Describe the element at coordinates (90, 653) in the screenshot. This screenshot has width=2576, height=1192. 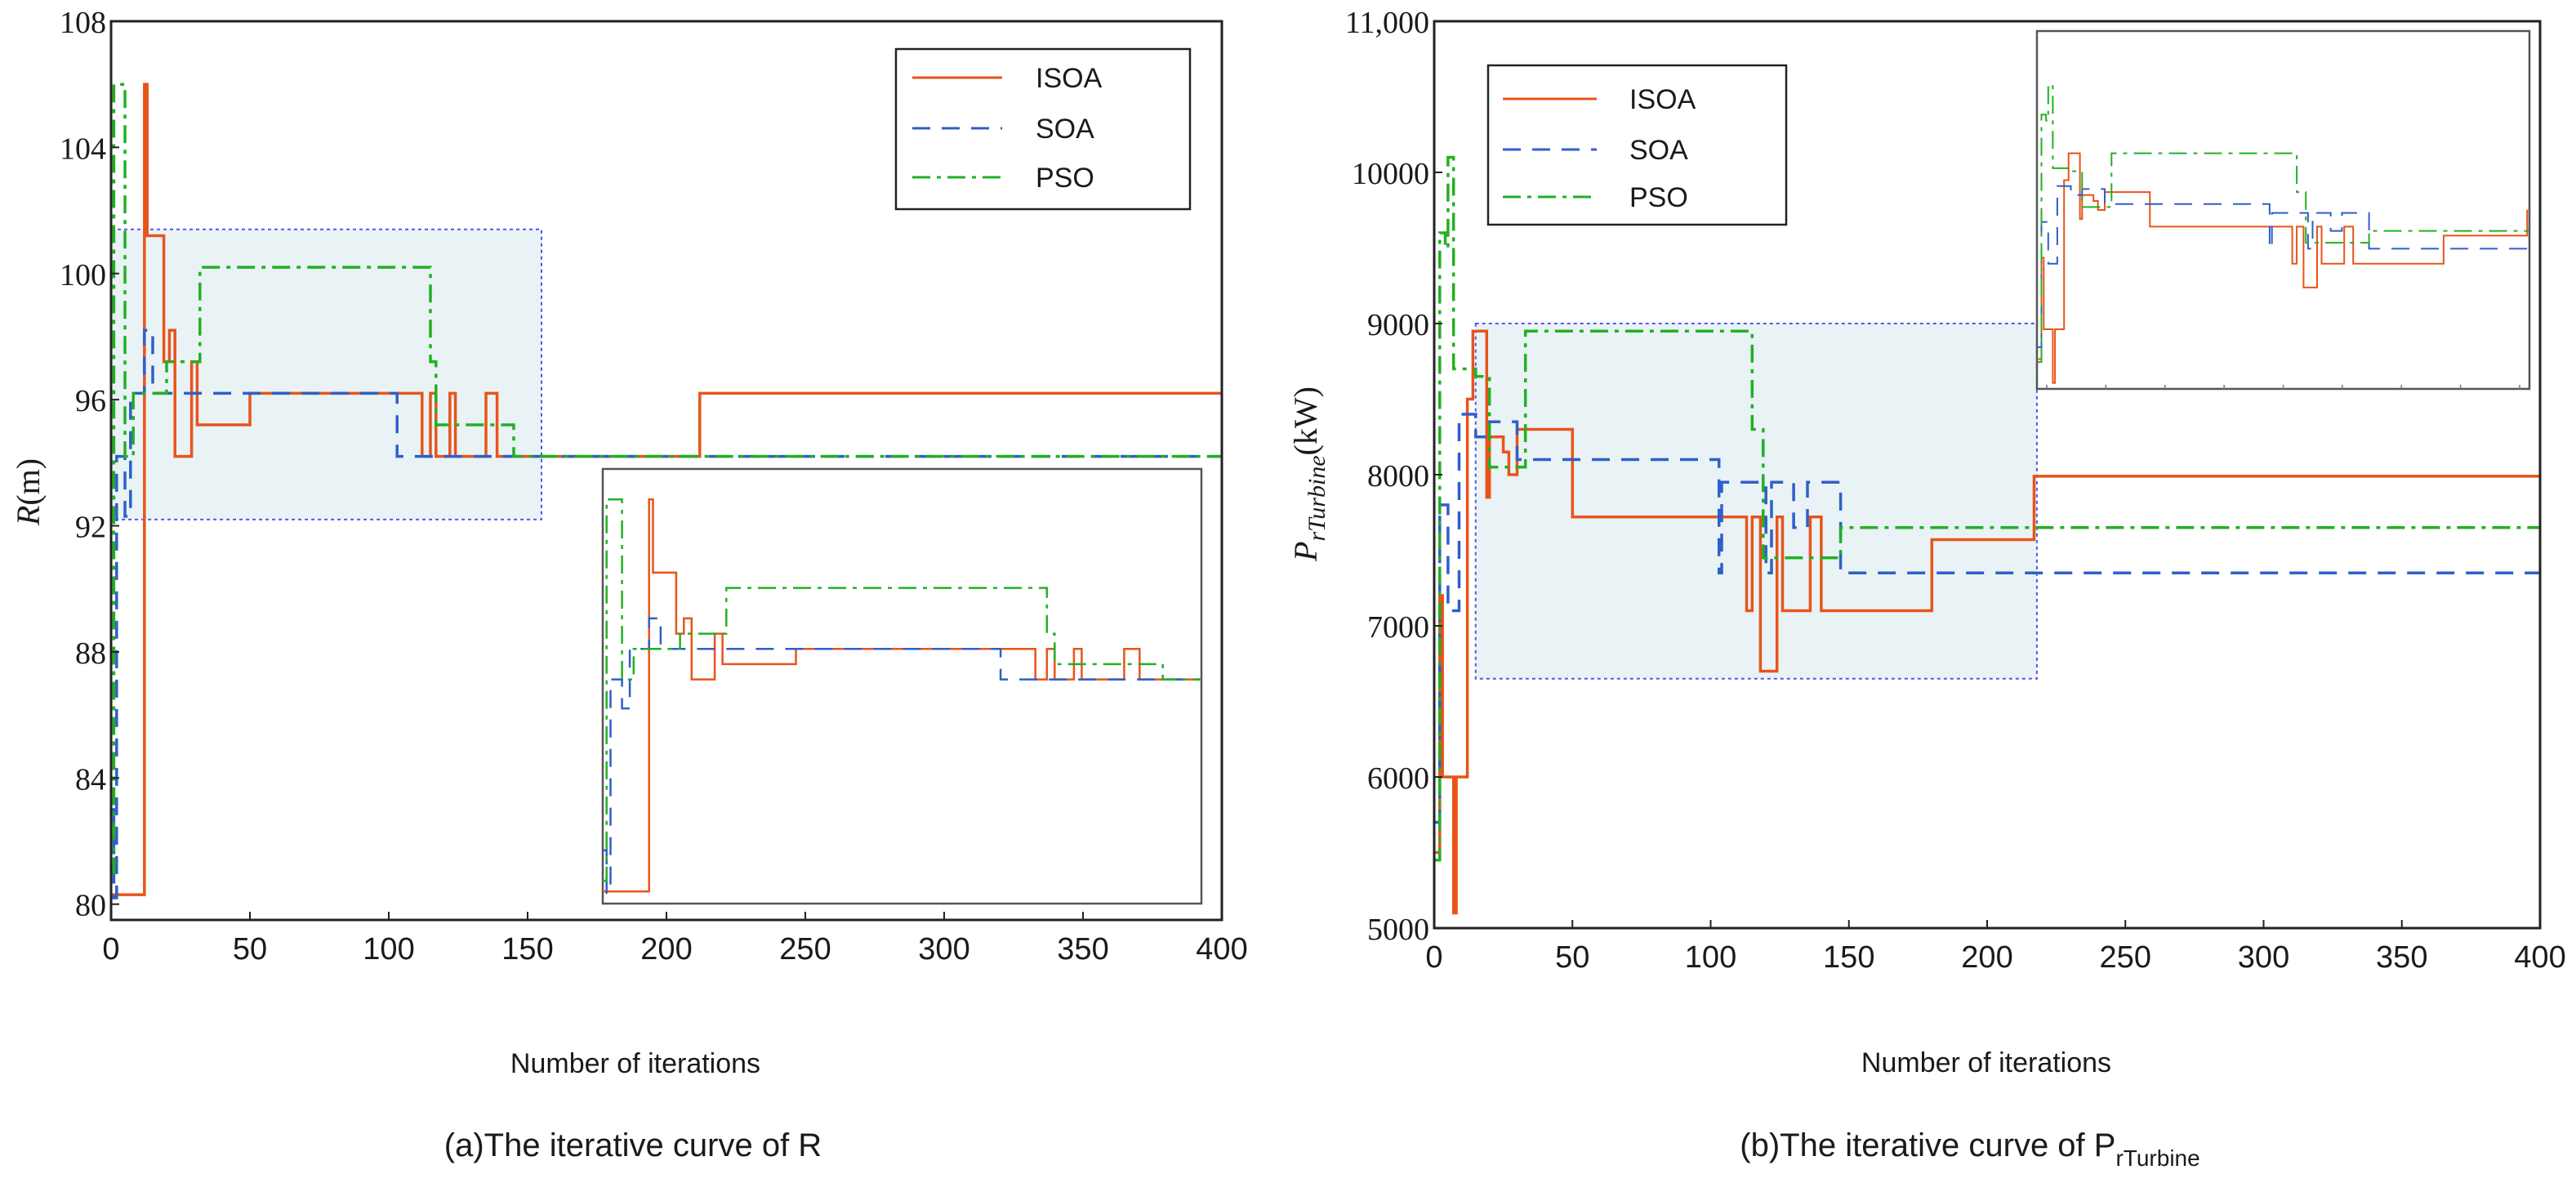
I see `chart-a-ytick-label: 88` at that location.